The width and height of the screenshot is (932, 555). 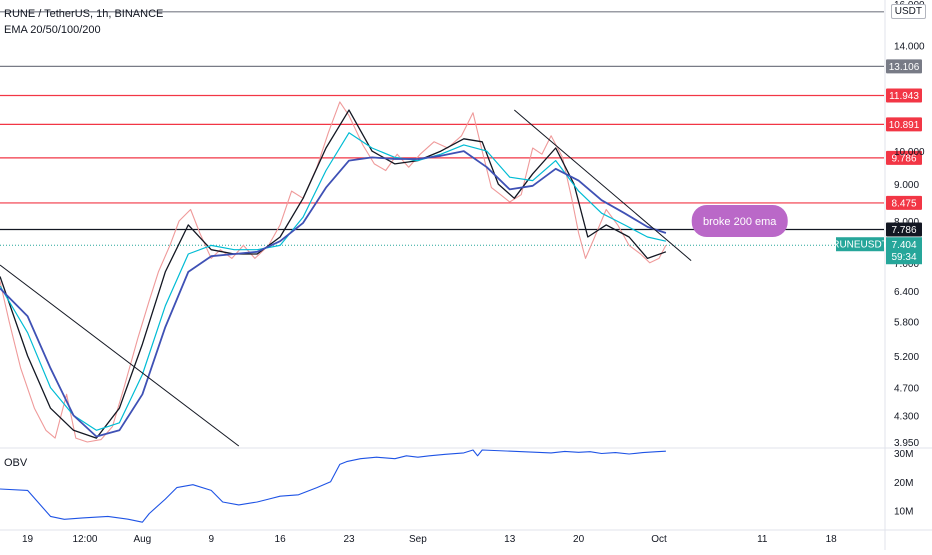 I want to click on obv-legend: OBV, so click(x=16, y=463).